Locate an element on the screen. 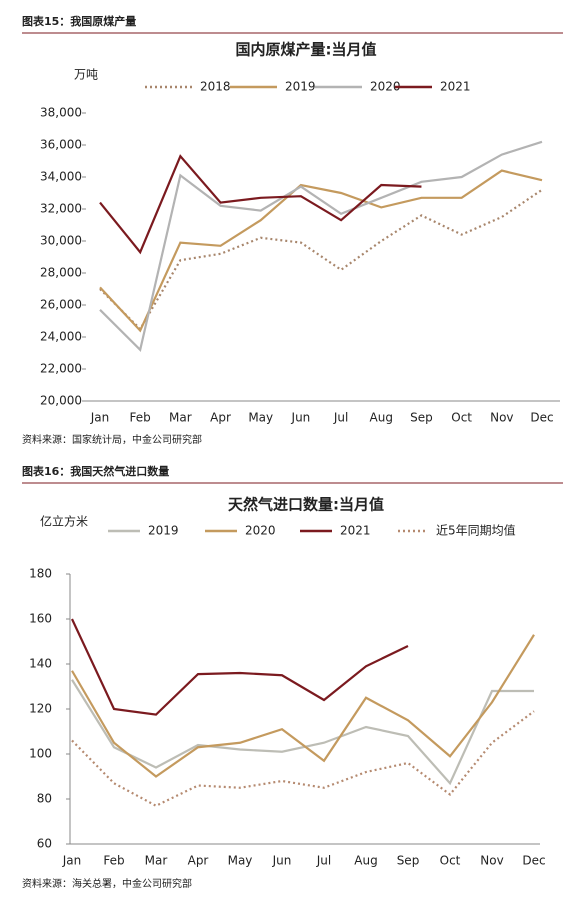 The width and height of the screenshot is (585, 898). source-note: 资料来源：国家统计局，中金公司研究部 is located at coordinates (112, 439).